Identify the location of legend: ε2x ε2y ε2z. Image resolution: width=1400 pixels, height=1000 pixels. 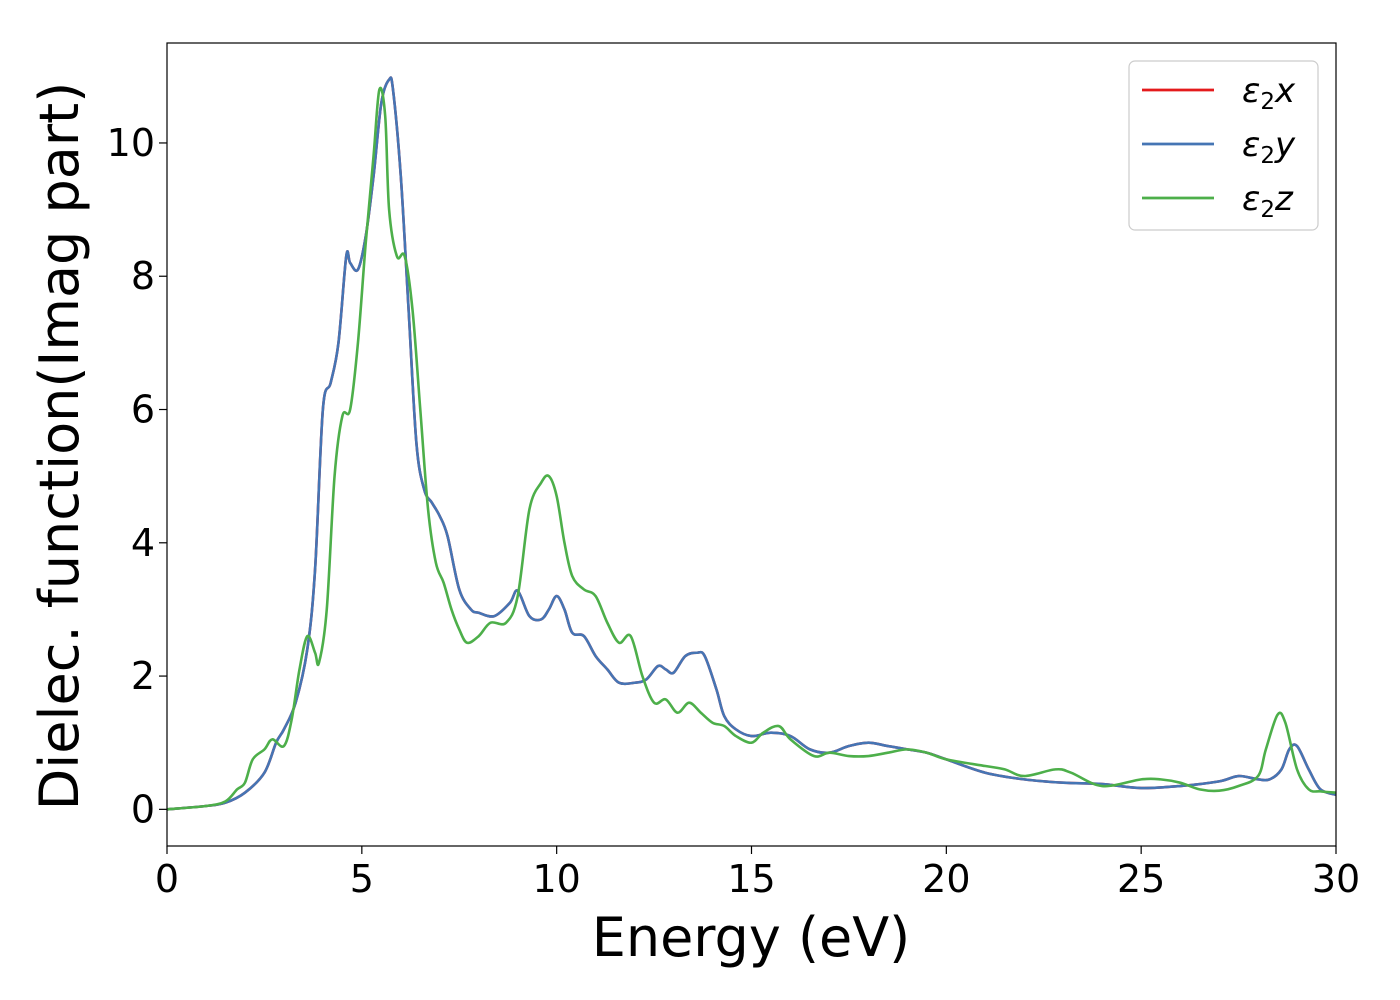
(1223, 145).